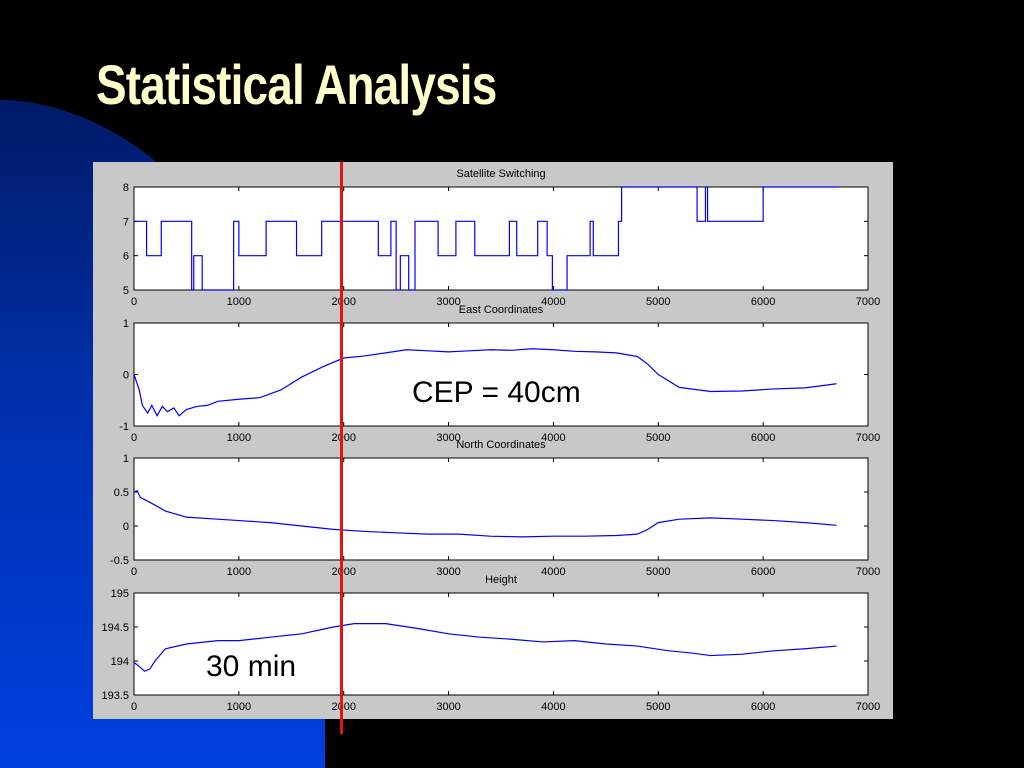  What do you see at coordinates (501, 310) in the screenshot?
I see `subplot-title: East Coordinates` at bounding box center [501, 310].